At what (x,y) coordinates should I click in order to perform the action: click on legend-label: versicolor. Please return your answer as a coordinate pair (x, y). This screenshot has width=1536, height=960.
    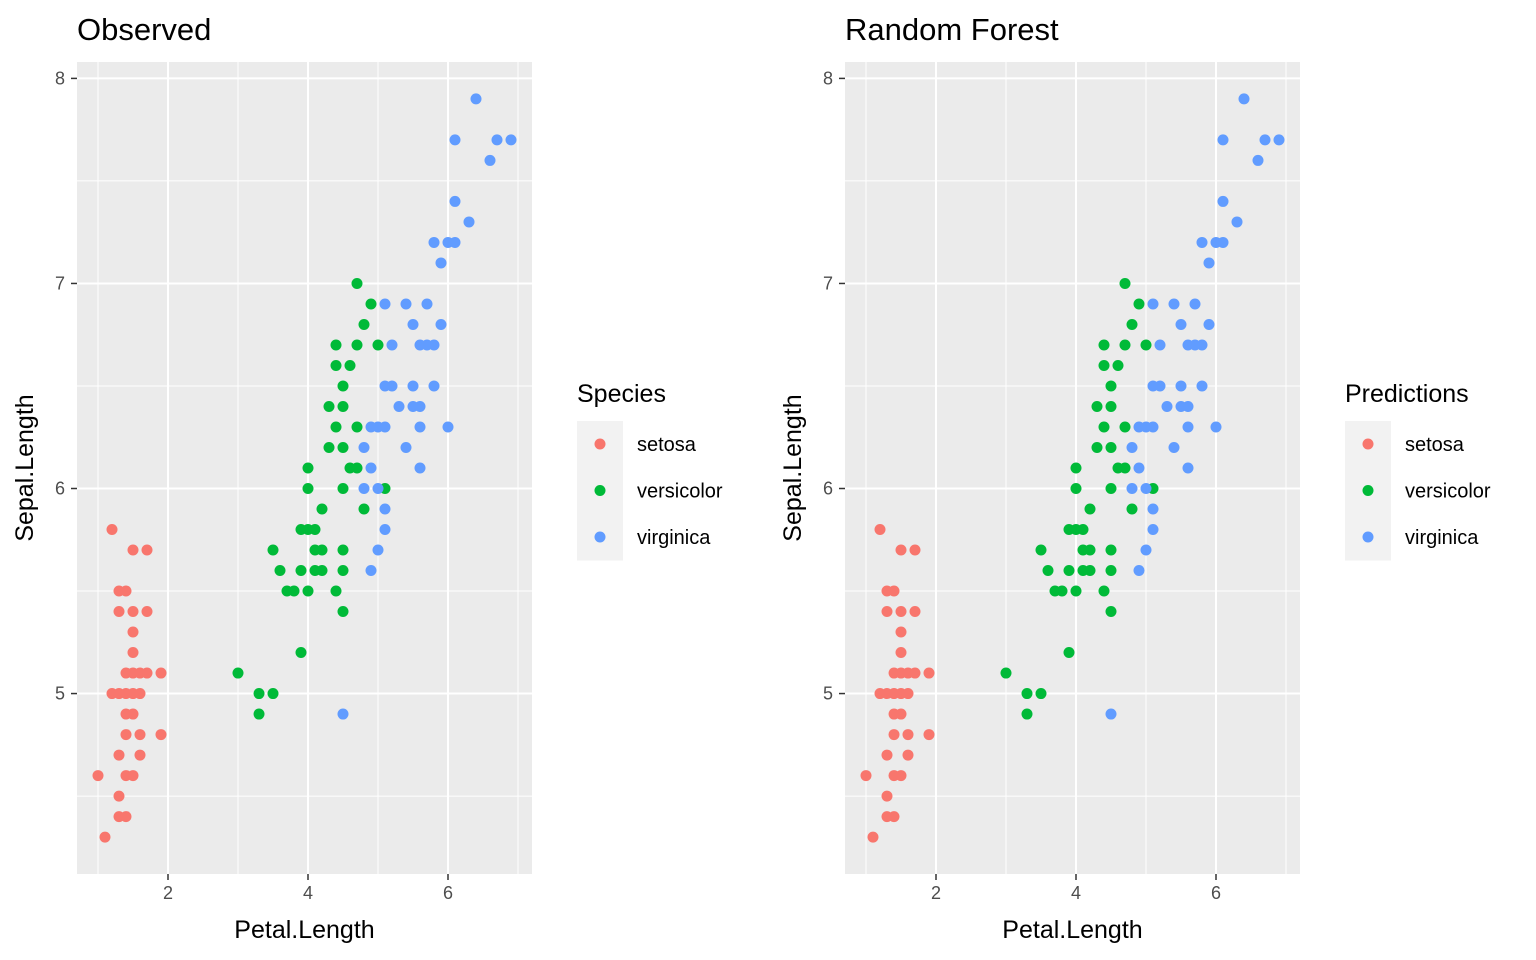
    Looking at the image, I should click on (1448, 492).